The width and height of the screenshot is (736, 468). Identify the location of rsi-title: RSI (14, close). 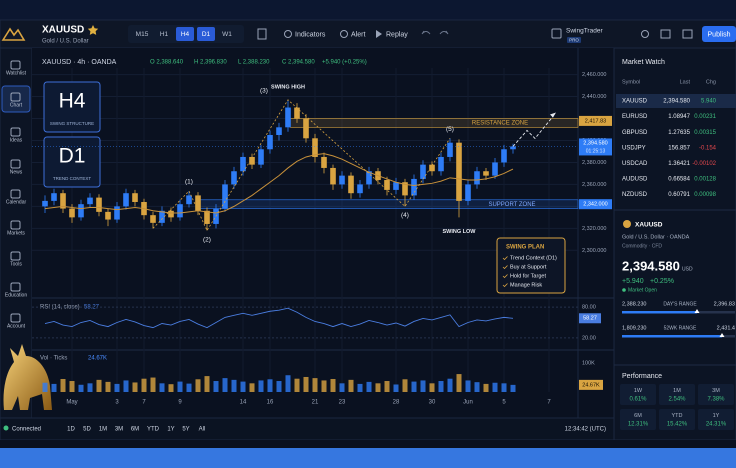
(60, 308).